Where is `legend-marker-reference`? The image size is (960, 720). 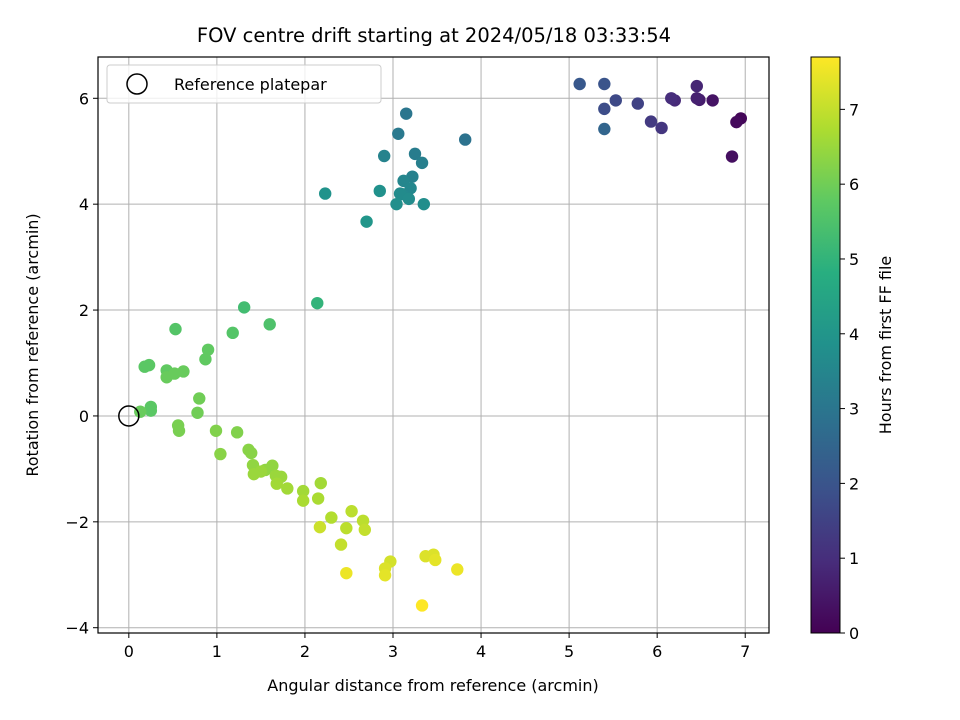 legend-marker-reference is located at coordinates (137, 84).